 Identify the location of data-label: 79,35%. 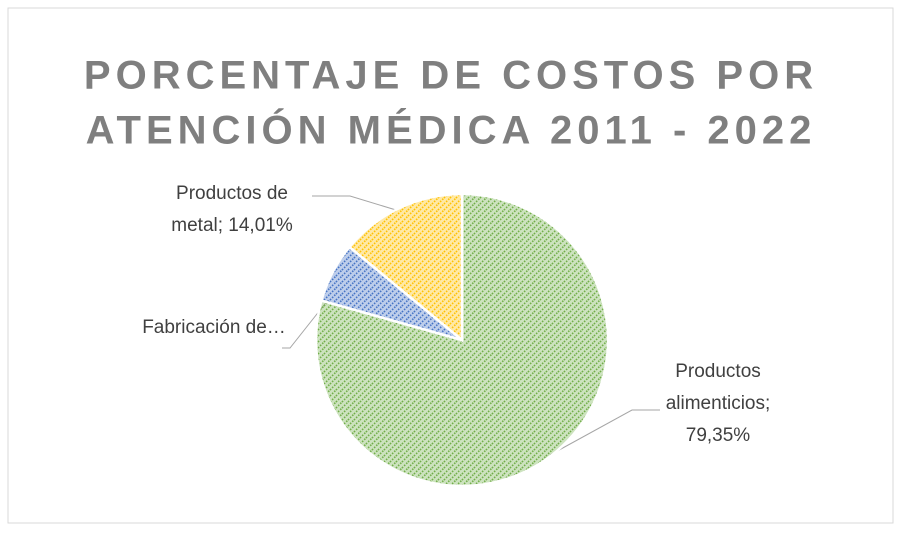
(718, 435).